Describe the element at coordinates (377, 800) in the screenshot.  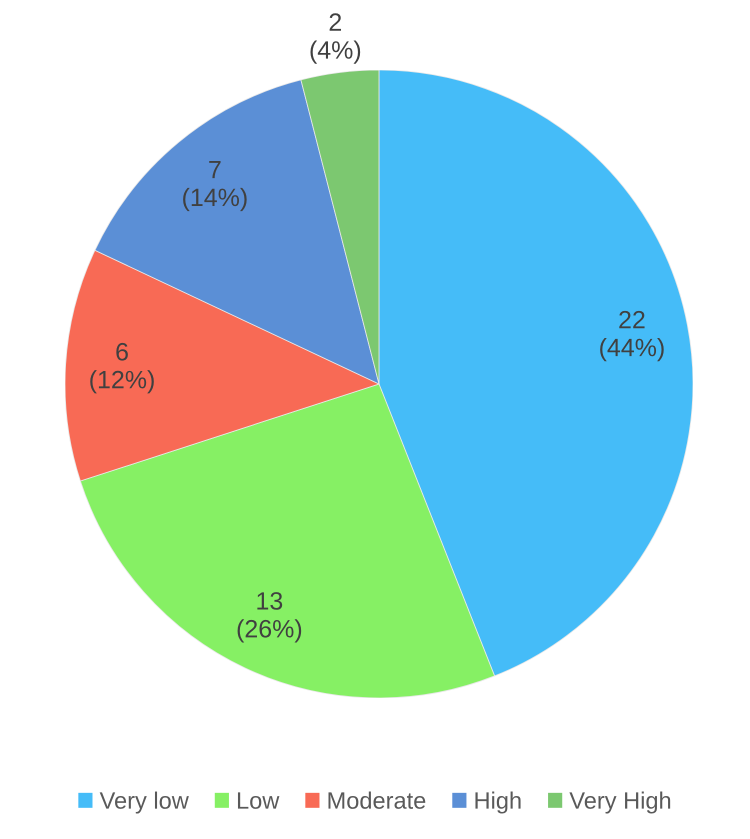
I see `legend-label: Moderate` at that location.